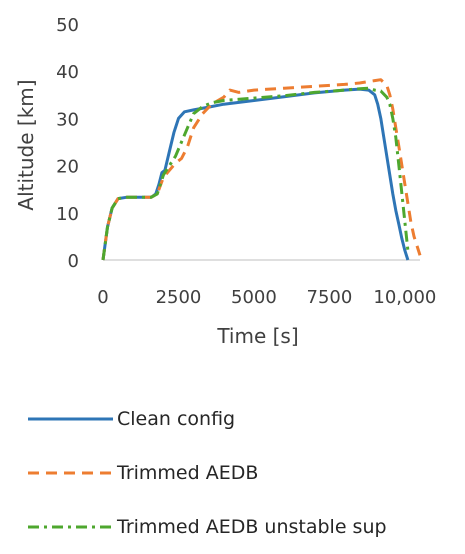  What do you see at coordinates (176, 419) in the screenshot?
I see `legend-label: Clean config` at bounding box center [176, 419].